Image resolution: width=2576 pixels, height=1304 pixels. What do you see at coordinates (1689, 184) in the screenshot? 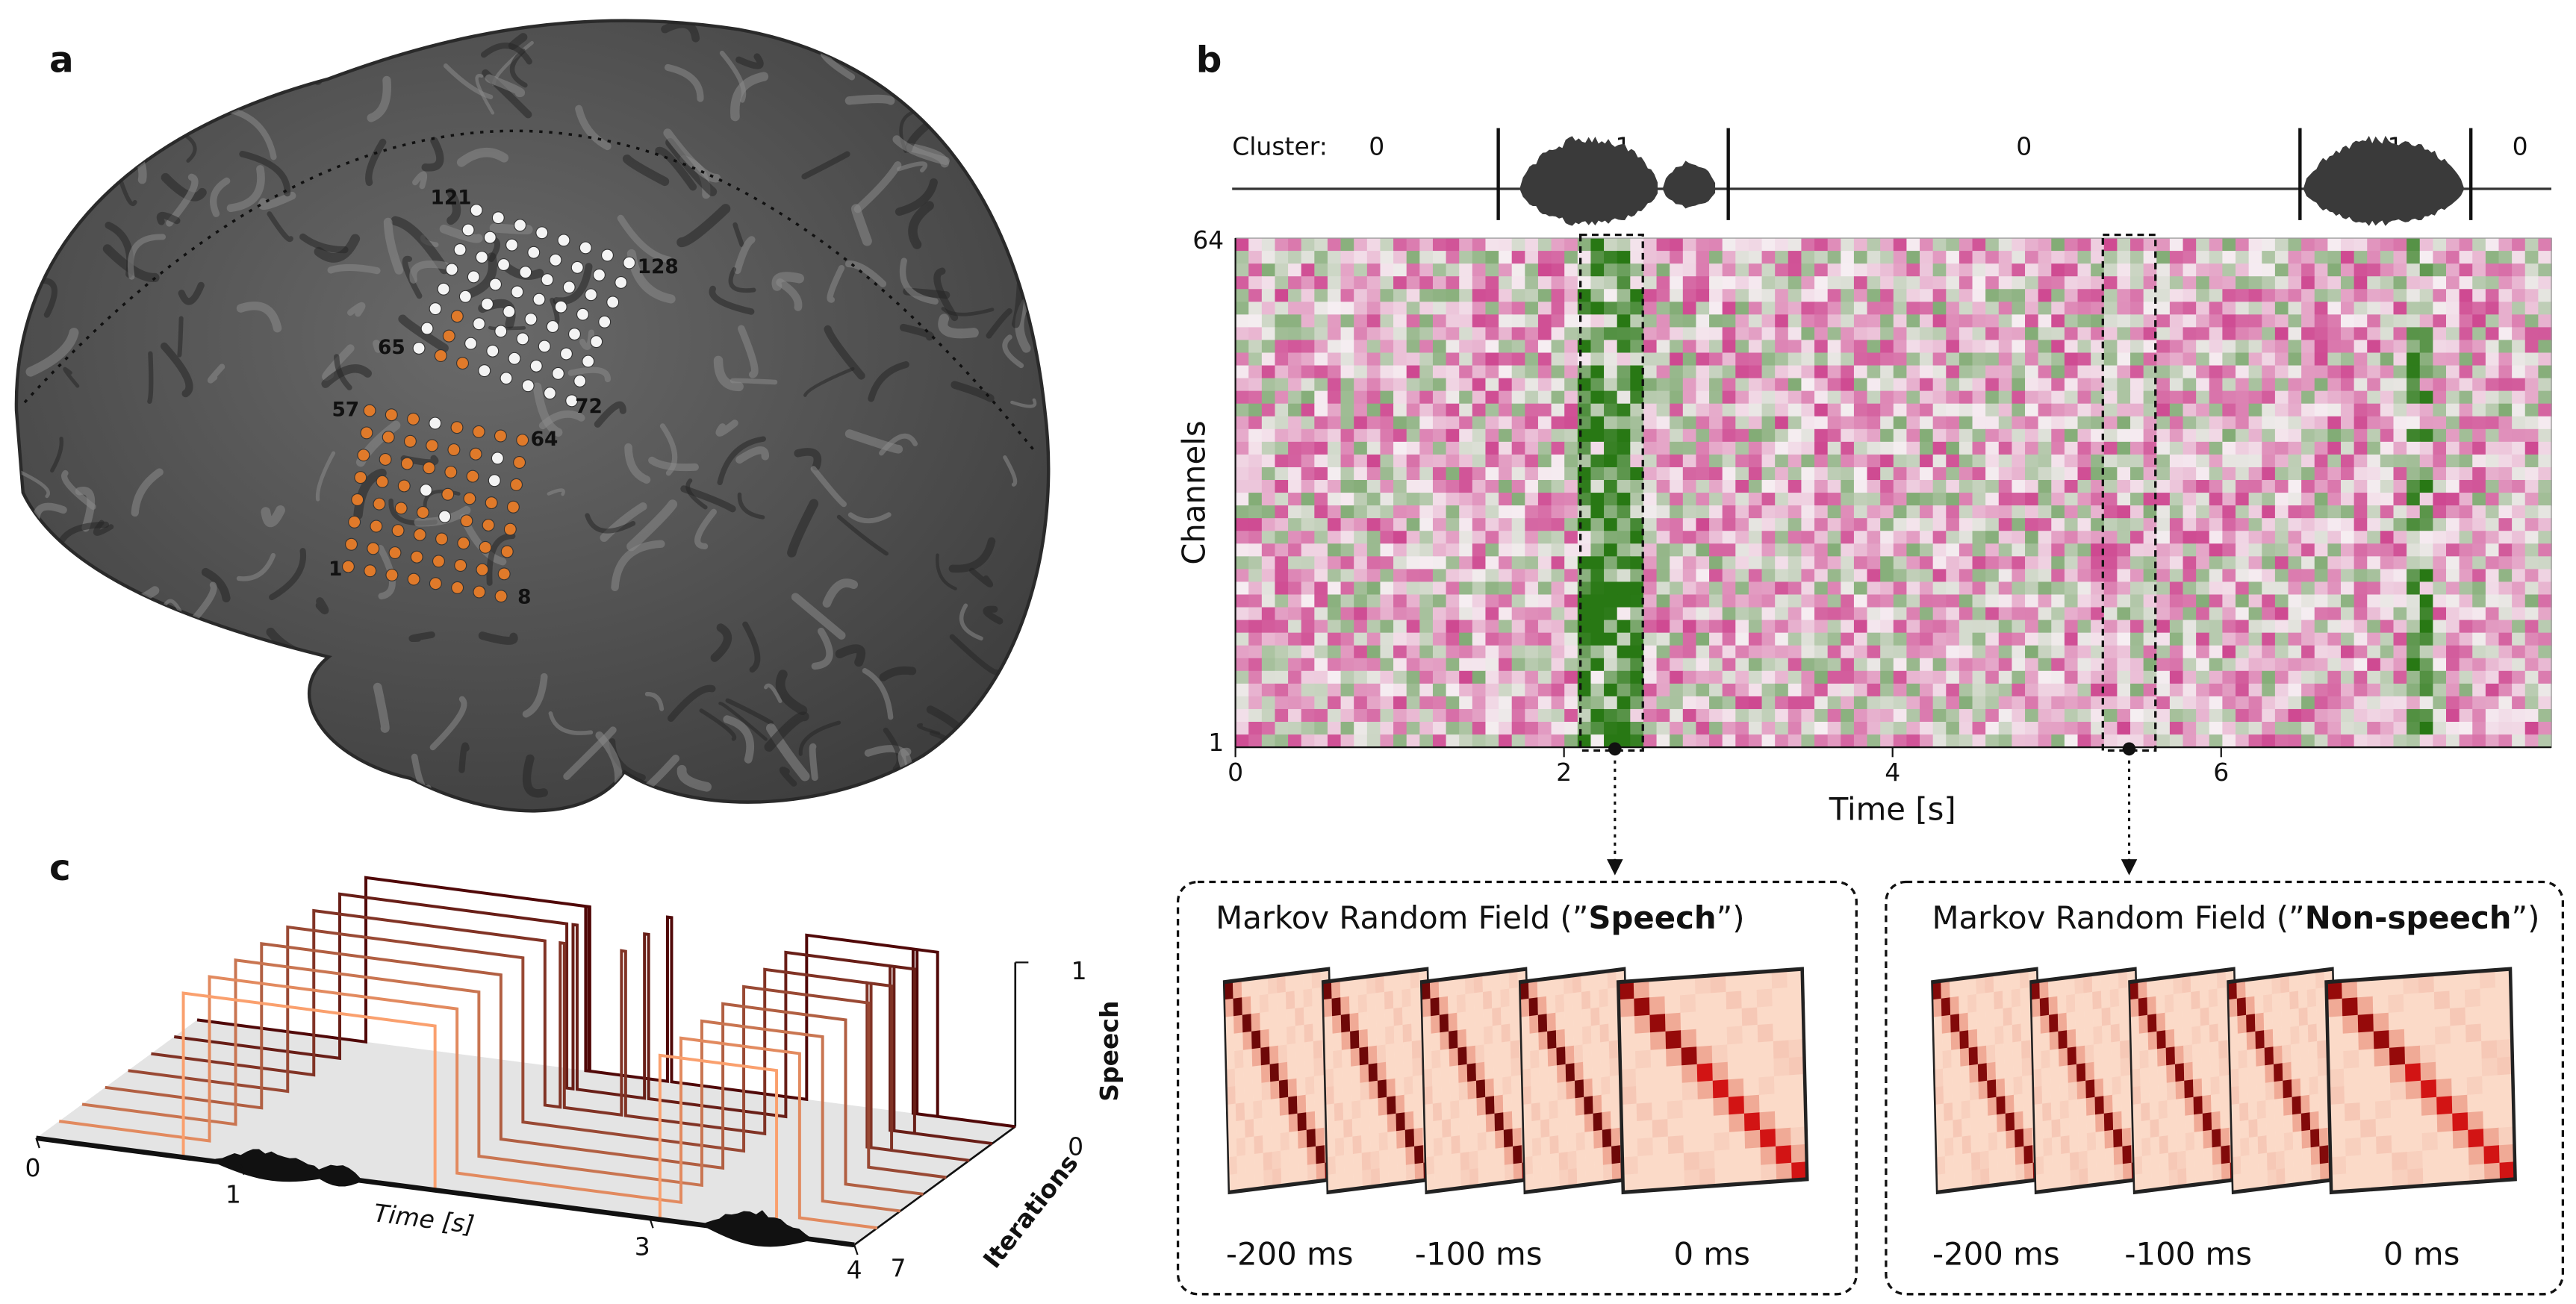
I see `waveform-burst` at bounding box center [1689, 184].